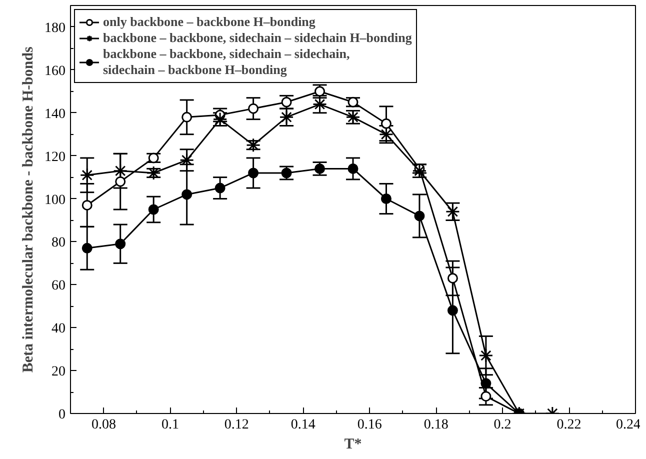 This screenshot has width=646, height=459. I want to click on x-tick-label: 0.16, so click(369, 425).